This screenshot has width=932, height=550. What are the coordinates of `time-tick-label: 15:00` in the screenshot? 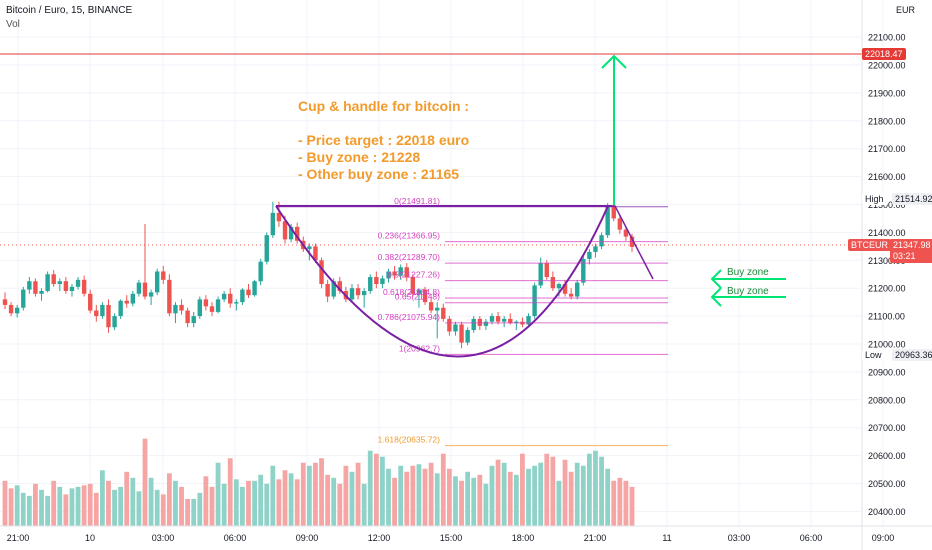 It's located at (451, 538).